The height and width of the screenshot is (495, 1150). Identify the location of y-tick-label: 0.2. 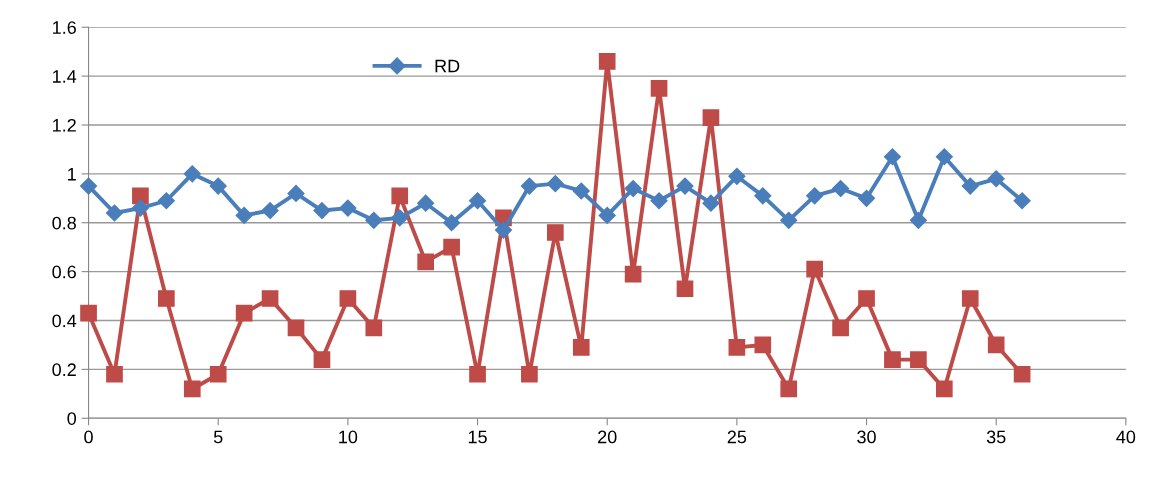
(64, 370).